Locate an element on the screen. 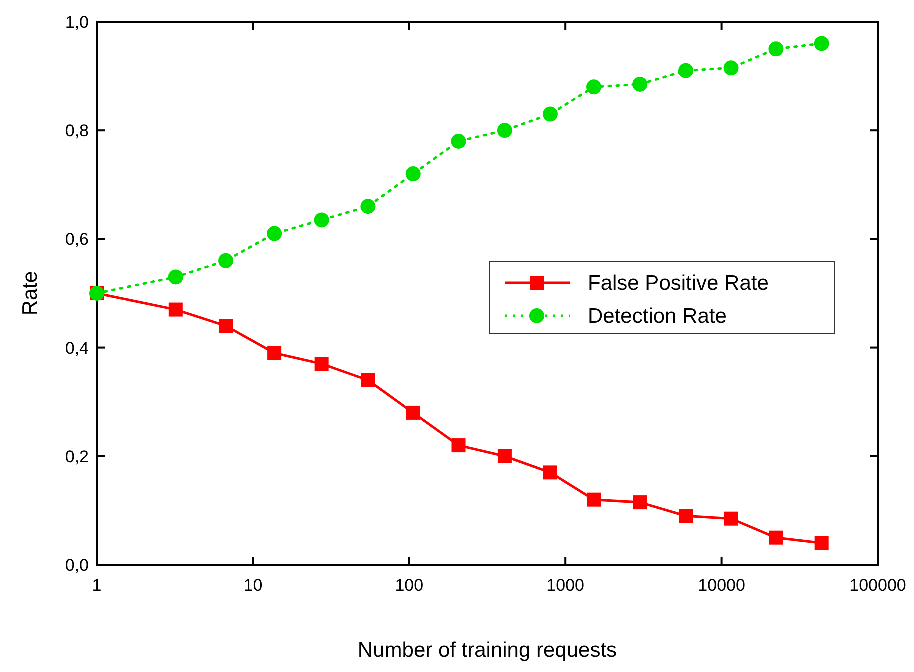 Image resolution: width=914 pixels, height=672 pixels. x-tick-label: 10 is located at coordinates (253, 585).